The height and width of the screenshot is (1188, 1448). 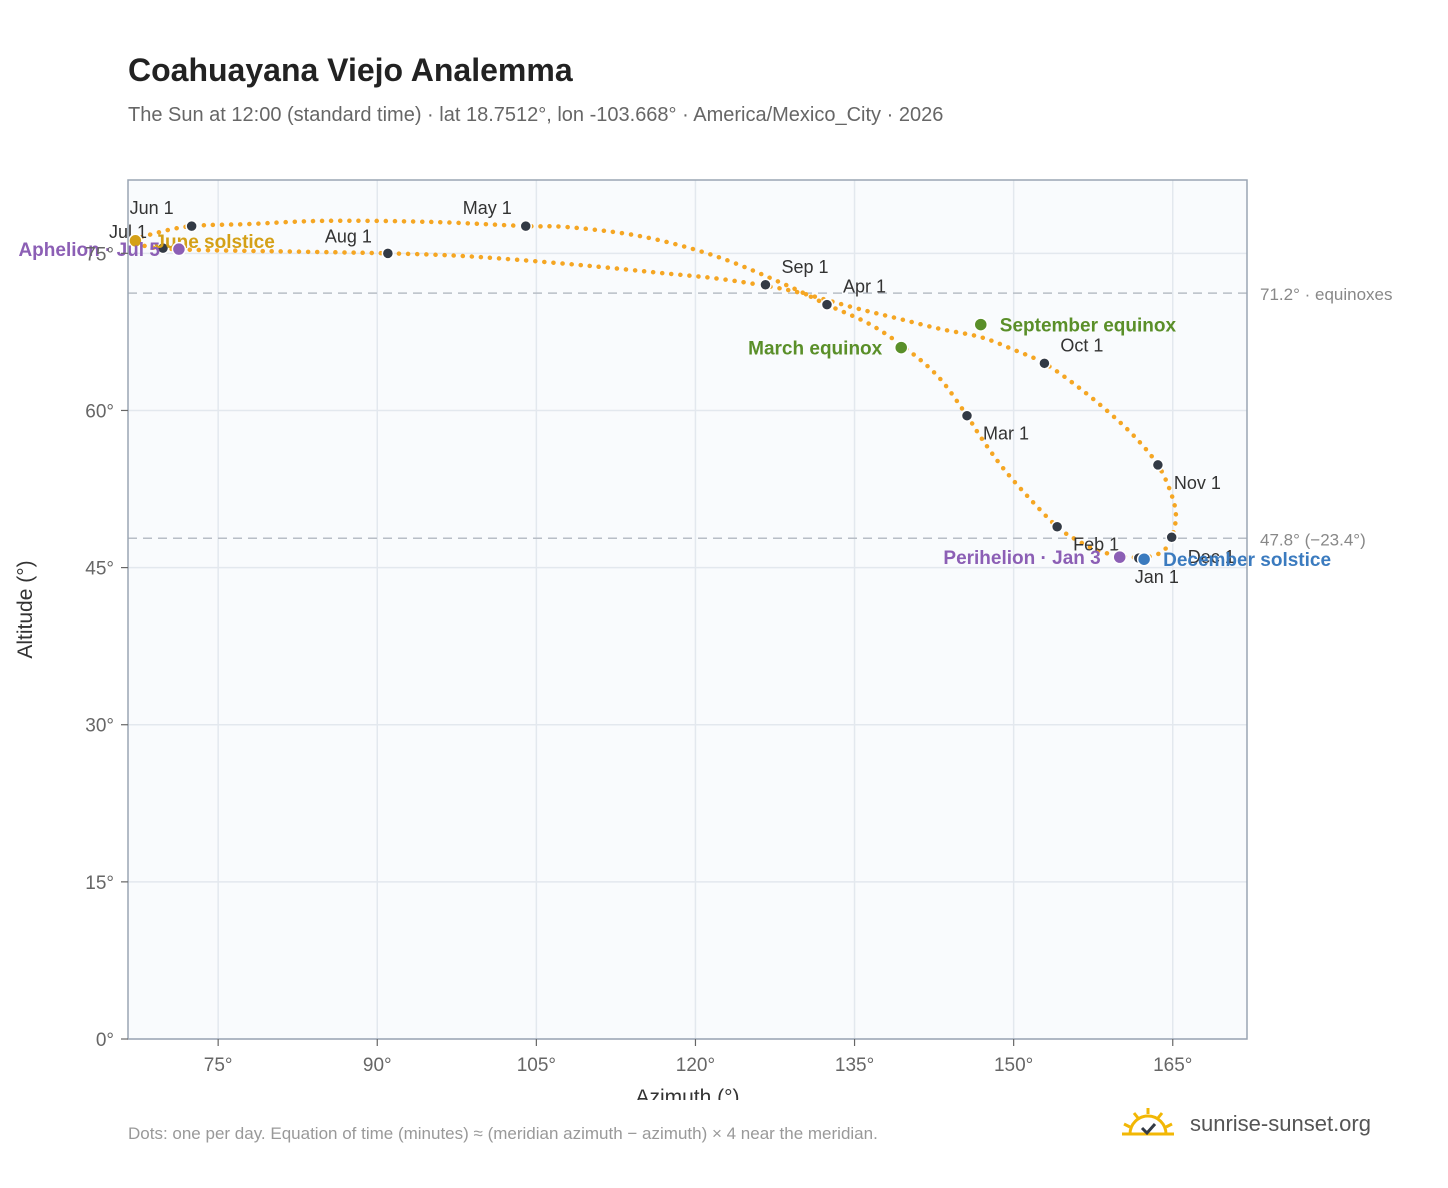 What do you see at coordinates (1313, 539) in the screenshot?
I see `reference-line-label: 47.8° (−23.4°)` at bounding box center [1313, 539].